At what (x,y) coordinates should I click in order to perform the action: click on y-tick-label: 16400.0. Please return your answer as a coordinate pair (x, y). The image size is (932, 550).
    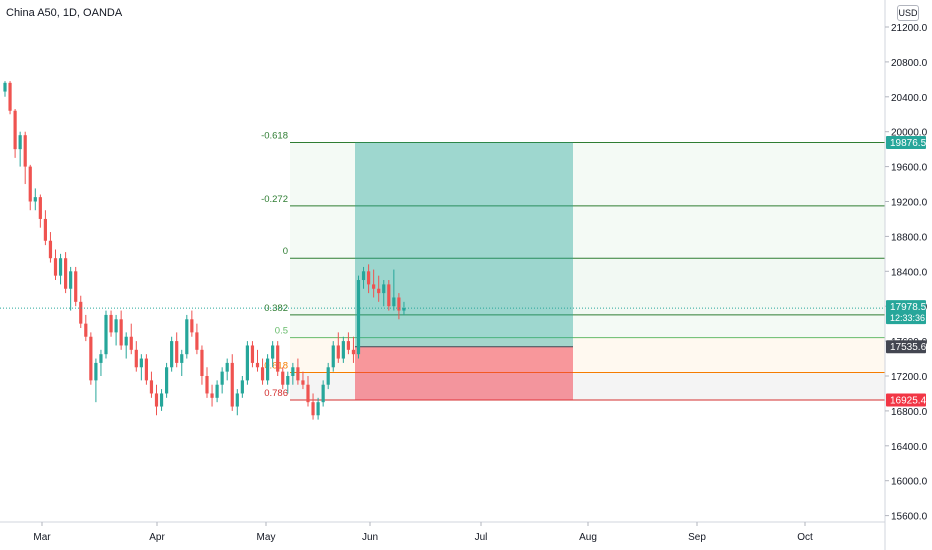
    Looking at the image, I should click on (909, 447).